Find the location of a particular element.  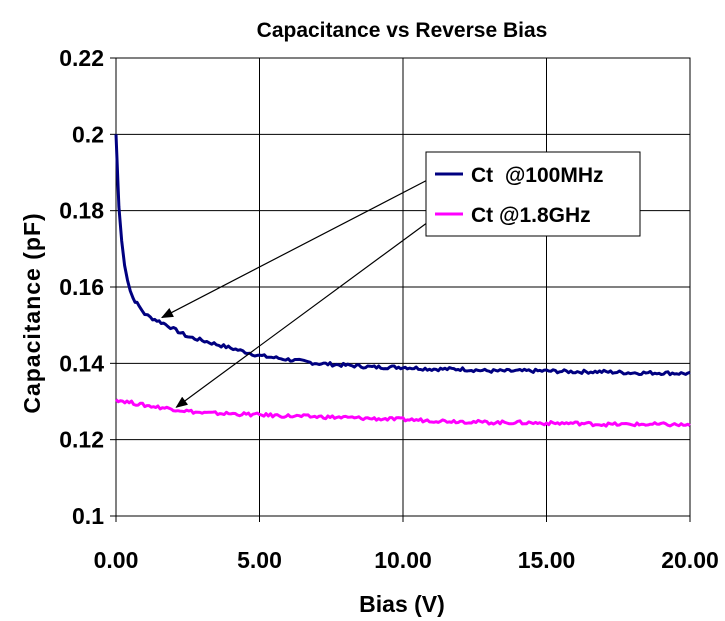

y-tick-label: 0.16 is located at coordinates (81, 287).